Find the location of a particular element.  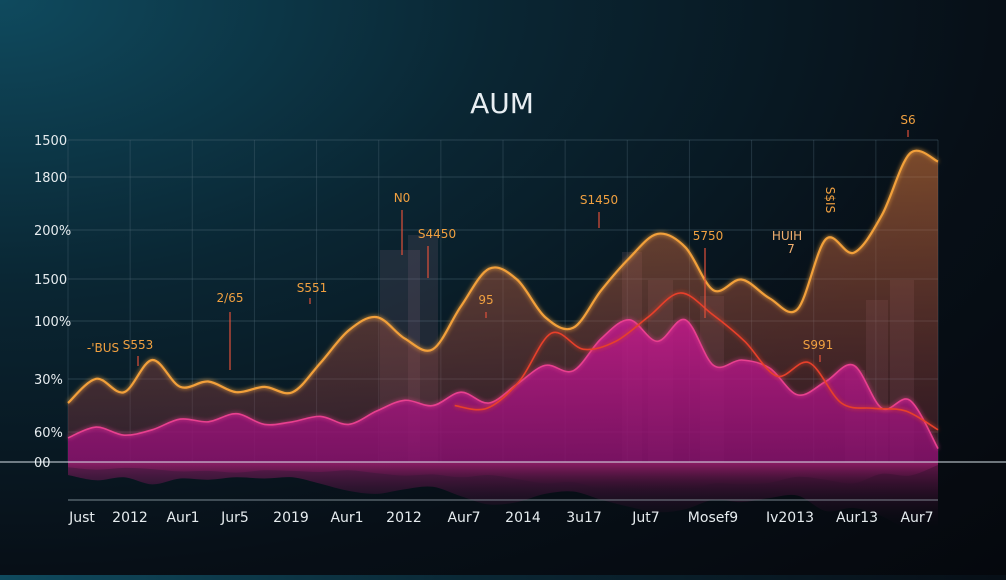

annotation-label: -'BUS is located at coordinates (103, 348).